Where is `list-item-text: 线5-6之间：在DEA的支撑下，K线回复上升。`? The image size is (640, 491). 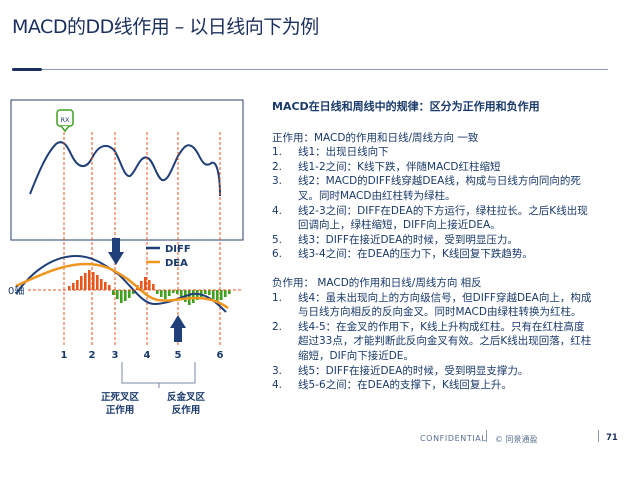
list-item-text: 线5-6之间：在DEA的支撑下，K线回复上升。 is located at coordinates (405, 385).